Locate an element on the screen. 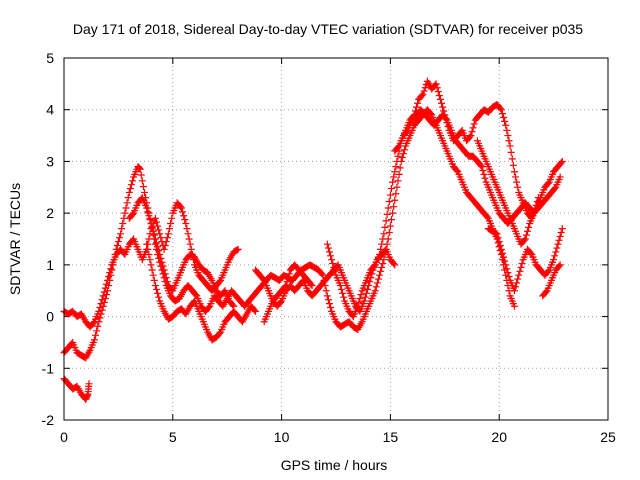 This screenshot has height=480, width=640. y-tick-label: 3 is located at coordinates (50, 161).